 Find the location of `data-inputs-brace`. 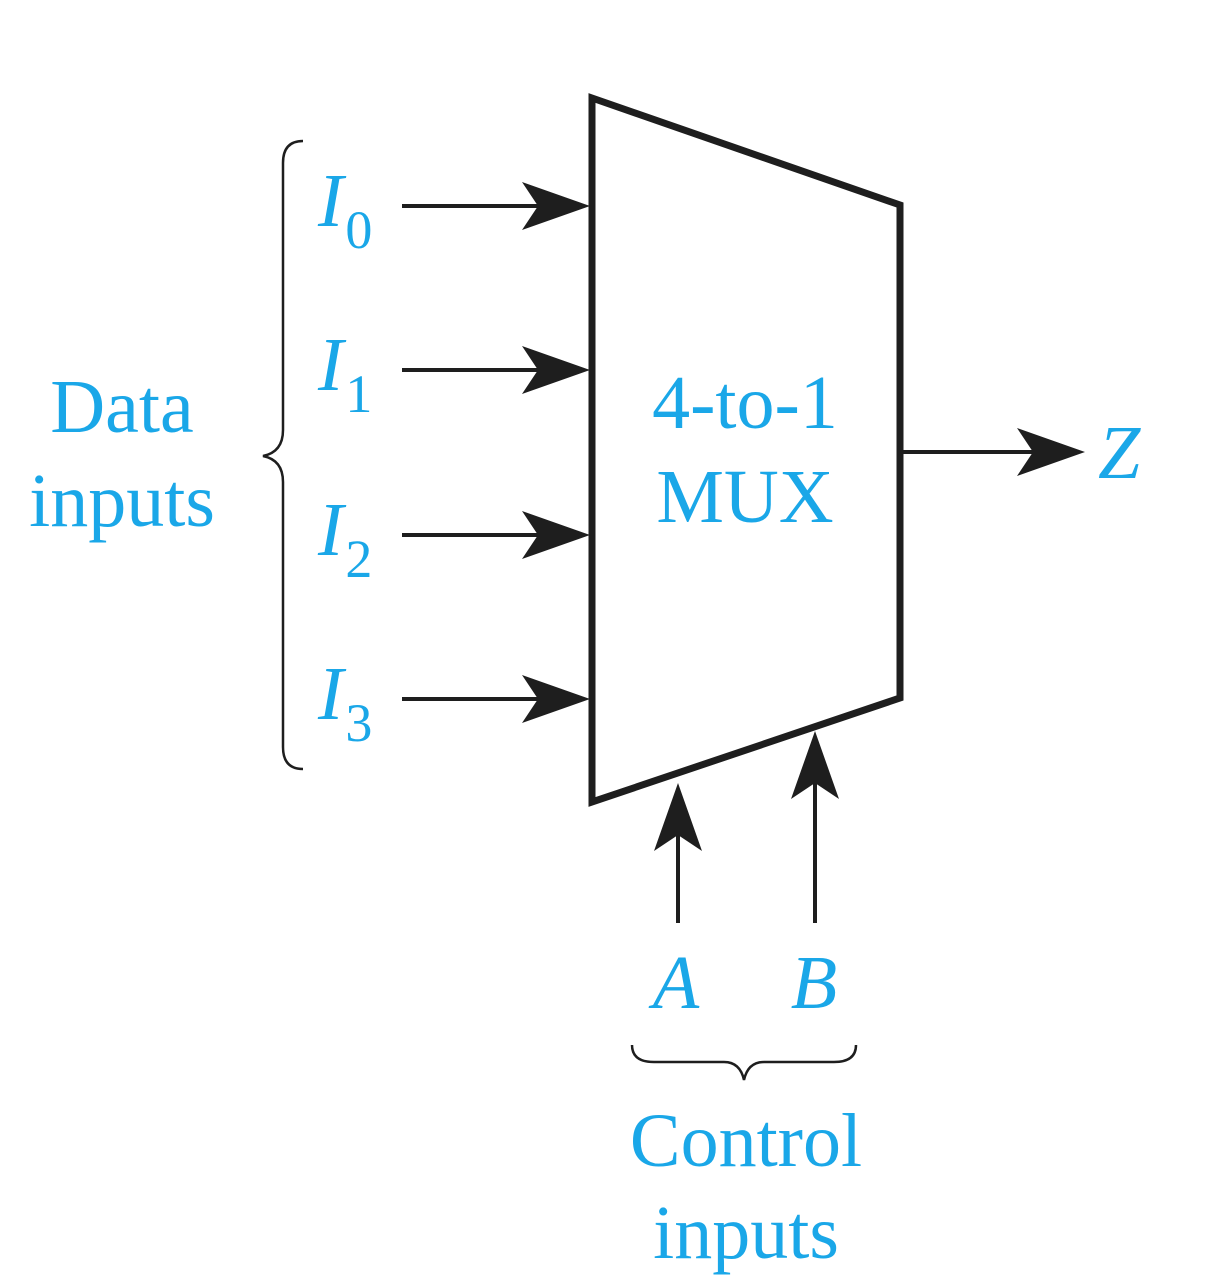

data-inputs-brace is located at coordinates (283, 455).